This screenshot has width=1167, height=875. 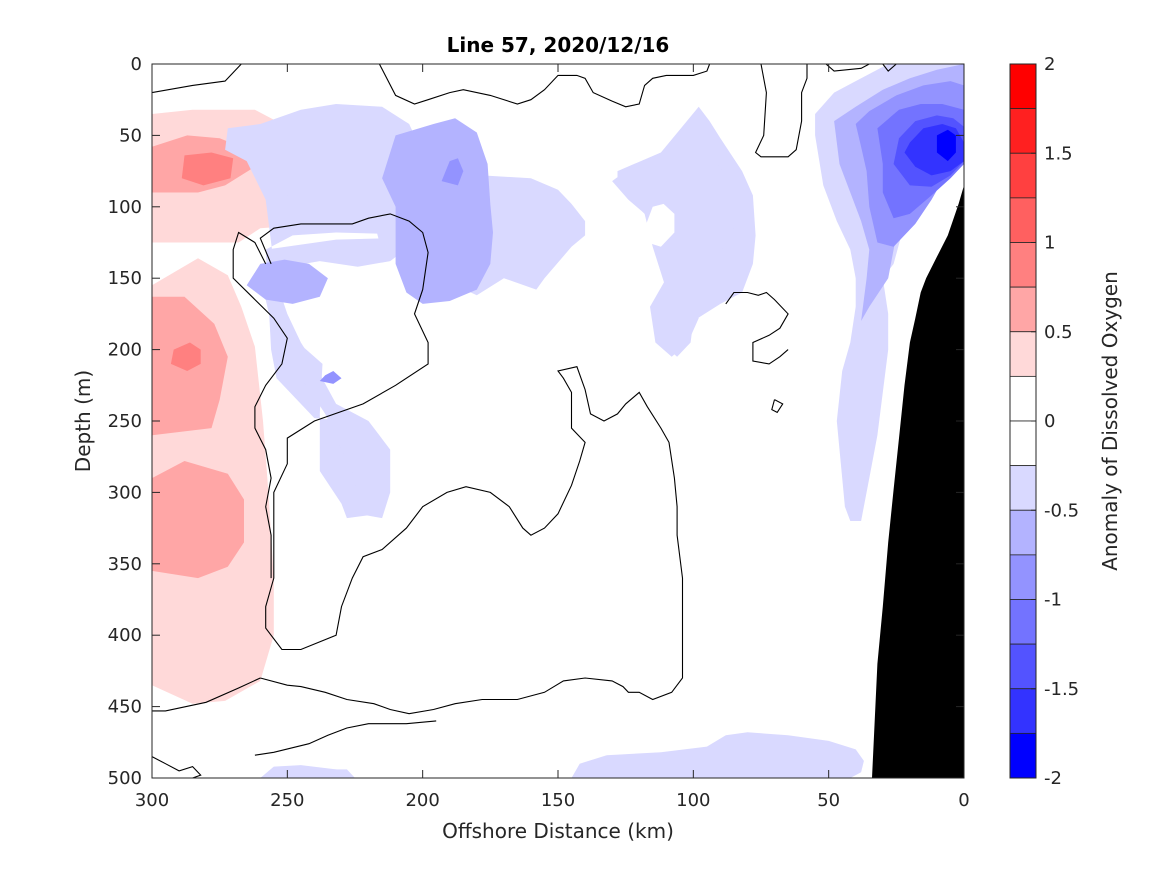 What do you see at coordinates (287, 800) in the screenshot?
I see `x-tick-label: 250` at bounding box center [287, 800].